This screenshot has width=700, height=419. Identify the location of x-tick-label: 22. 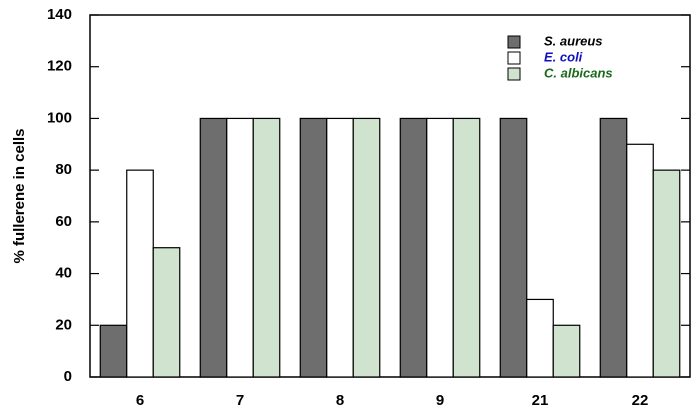
(640, 400).